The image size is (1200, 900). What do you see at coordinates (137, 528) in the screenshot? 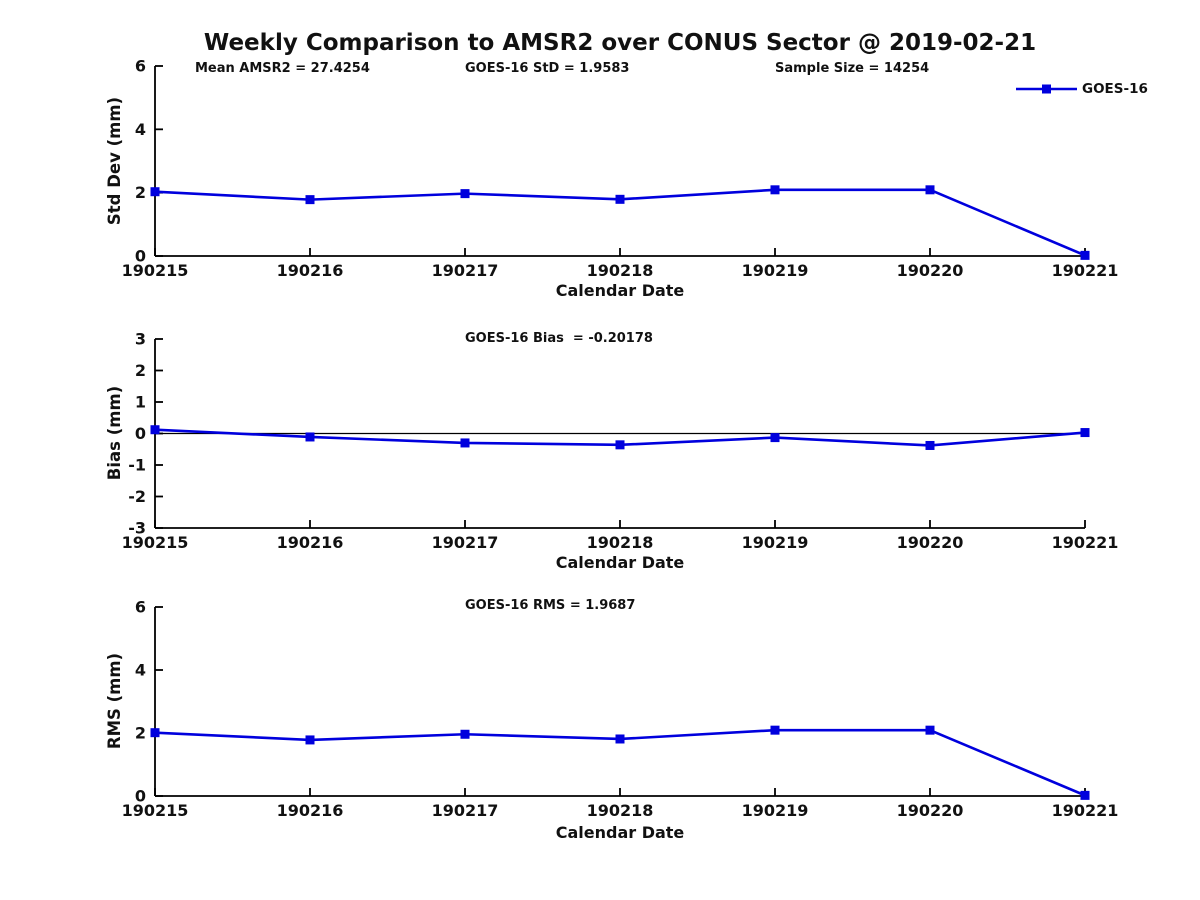
I see `y-tick-label: -3` at bounding box center [137, 528].